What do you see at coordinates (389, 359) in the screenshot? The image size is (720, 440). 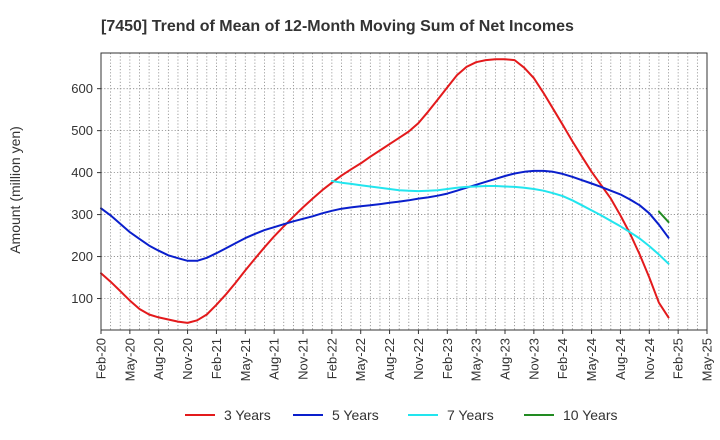 I see `x-tick-label: Aug-22` at bounding box center [389, 359].